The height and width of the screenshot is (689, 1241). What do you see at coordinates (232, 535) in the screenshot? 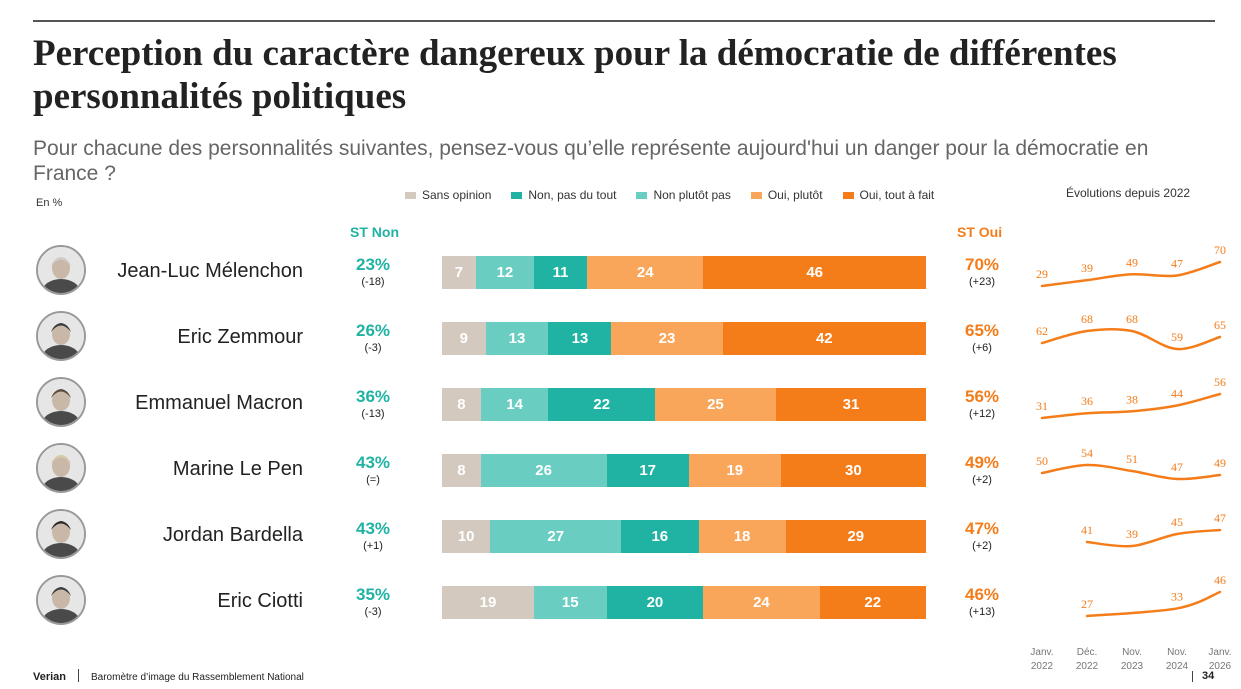
I see `person-name: Jordan Bardella` at bounding box center [232, 535].